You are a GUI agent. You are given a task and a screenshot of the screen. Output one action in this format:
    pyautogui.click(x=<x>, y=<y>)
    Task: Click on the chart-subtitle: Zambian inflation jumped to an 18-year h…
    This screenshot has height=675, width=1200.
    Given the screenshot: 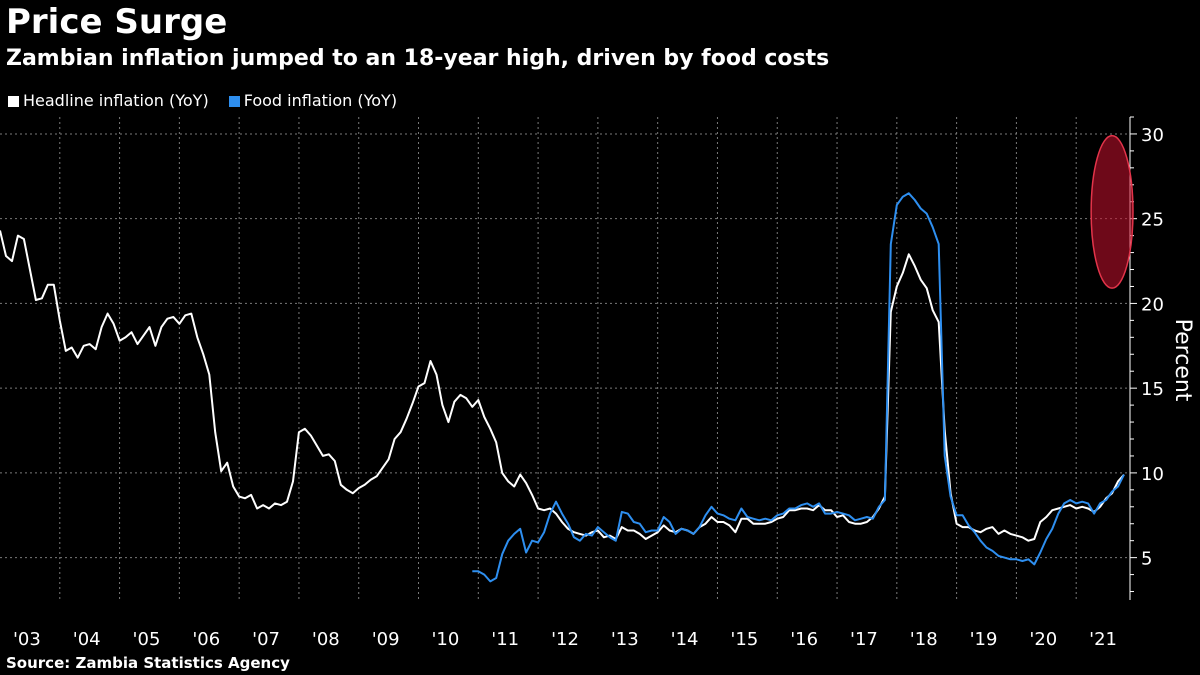 What is the action you would take?
    pyautogui.click(x=418, y=58)
    